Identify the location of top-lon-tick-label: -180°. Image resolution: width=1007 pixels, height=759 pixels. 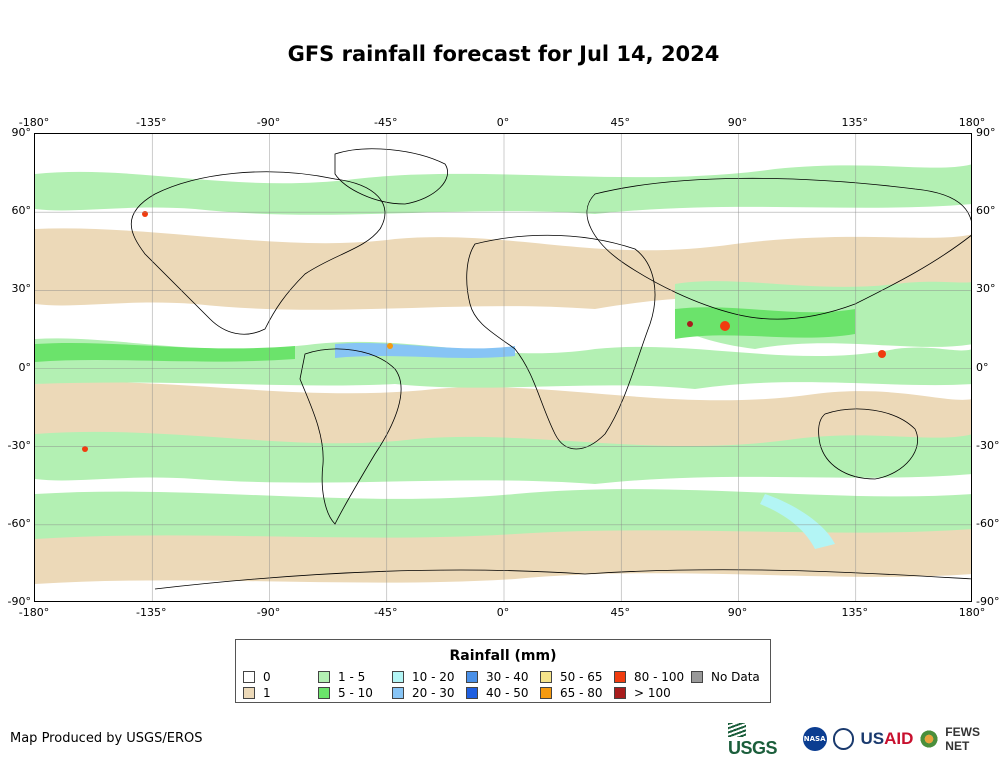
(34, 122).